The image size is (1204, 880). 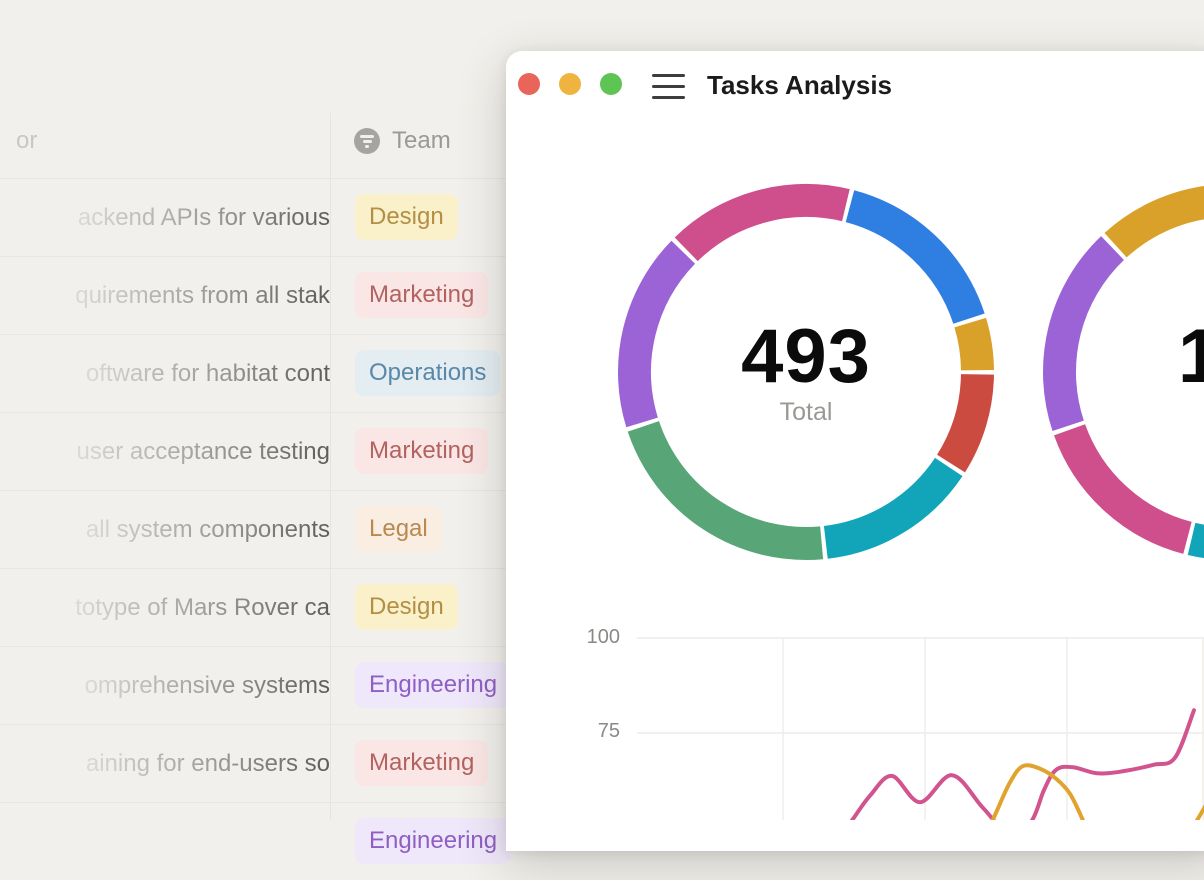 I want to click on column-header-team: Team, so click(x=402, y=141).